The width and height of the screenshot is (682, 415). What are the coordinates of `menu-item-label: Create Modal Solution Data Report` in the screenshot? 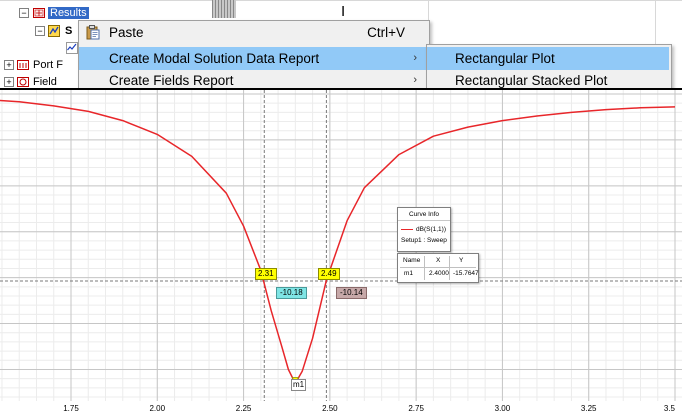 It's located at (214, 58).